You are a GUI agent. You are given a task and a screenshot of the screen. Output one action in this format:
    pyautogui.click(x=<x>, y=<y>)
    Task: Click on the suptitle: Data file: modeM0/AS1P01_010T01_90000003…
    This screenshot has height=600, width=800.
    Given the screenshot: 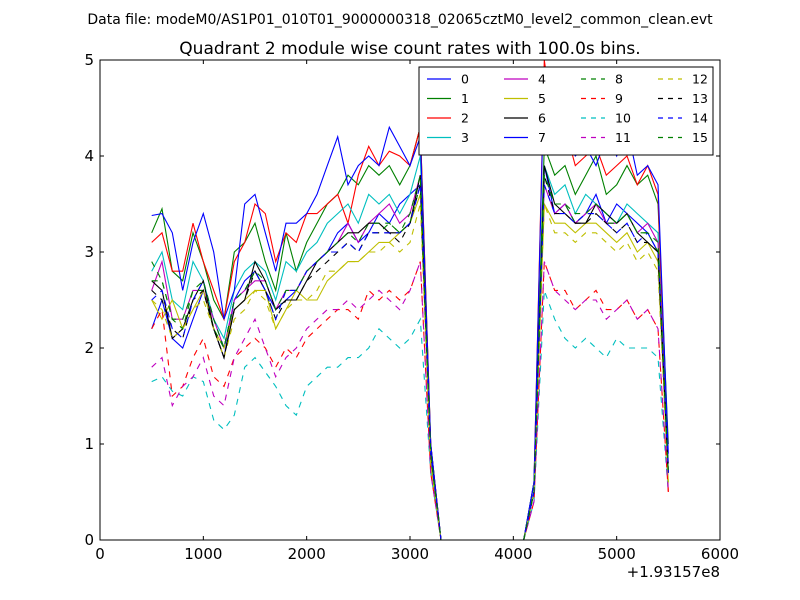 What is the action you would take?
    pyautogui.click(x=400, y=20)
    